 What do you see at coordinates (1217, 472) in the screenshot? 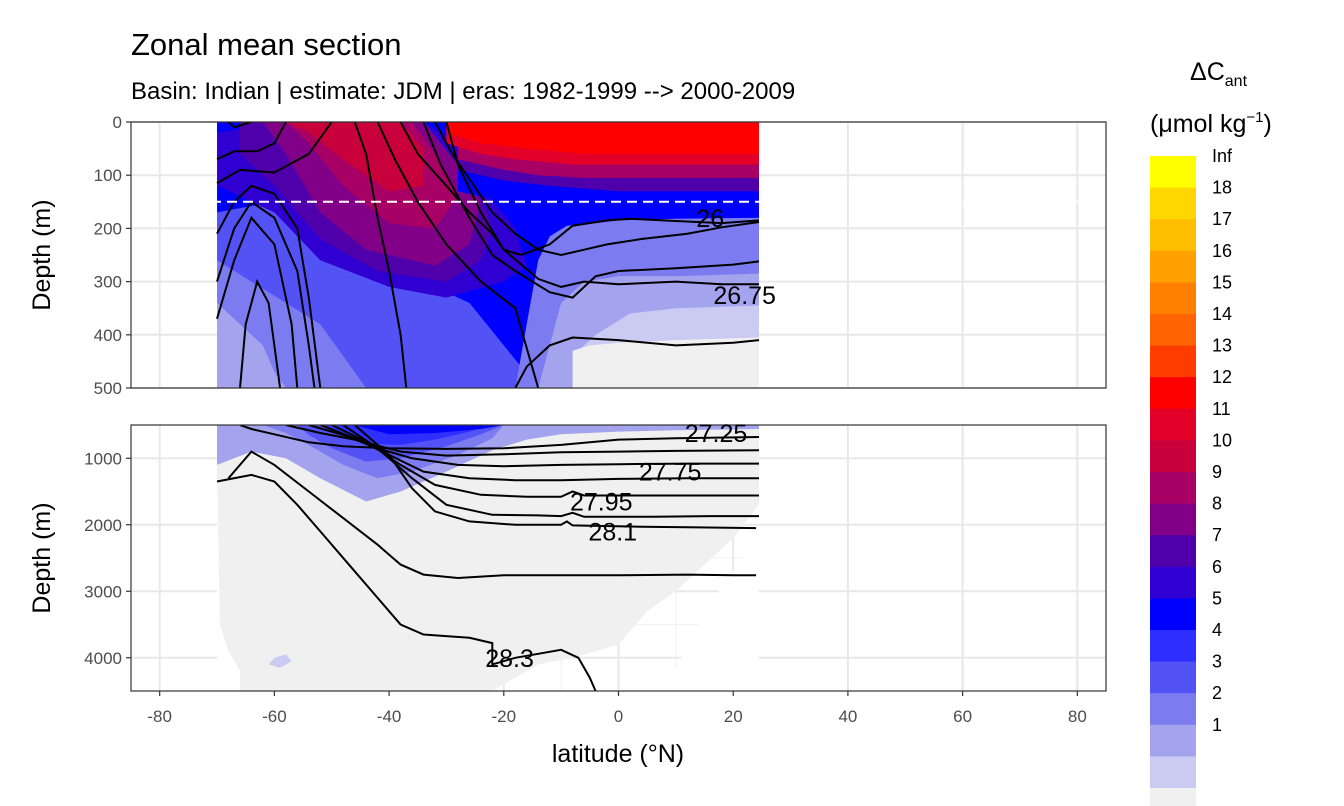
I see `legend-level-label: 9` at bounding box center [1217, 472].